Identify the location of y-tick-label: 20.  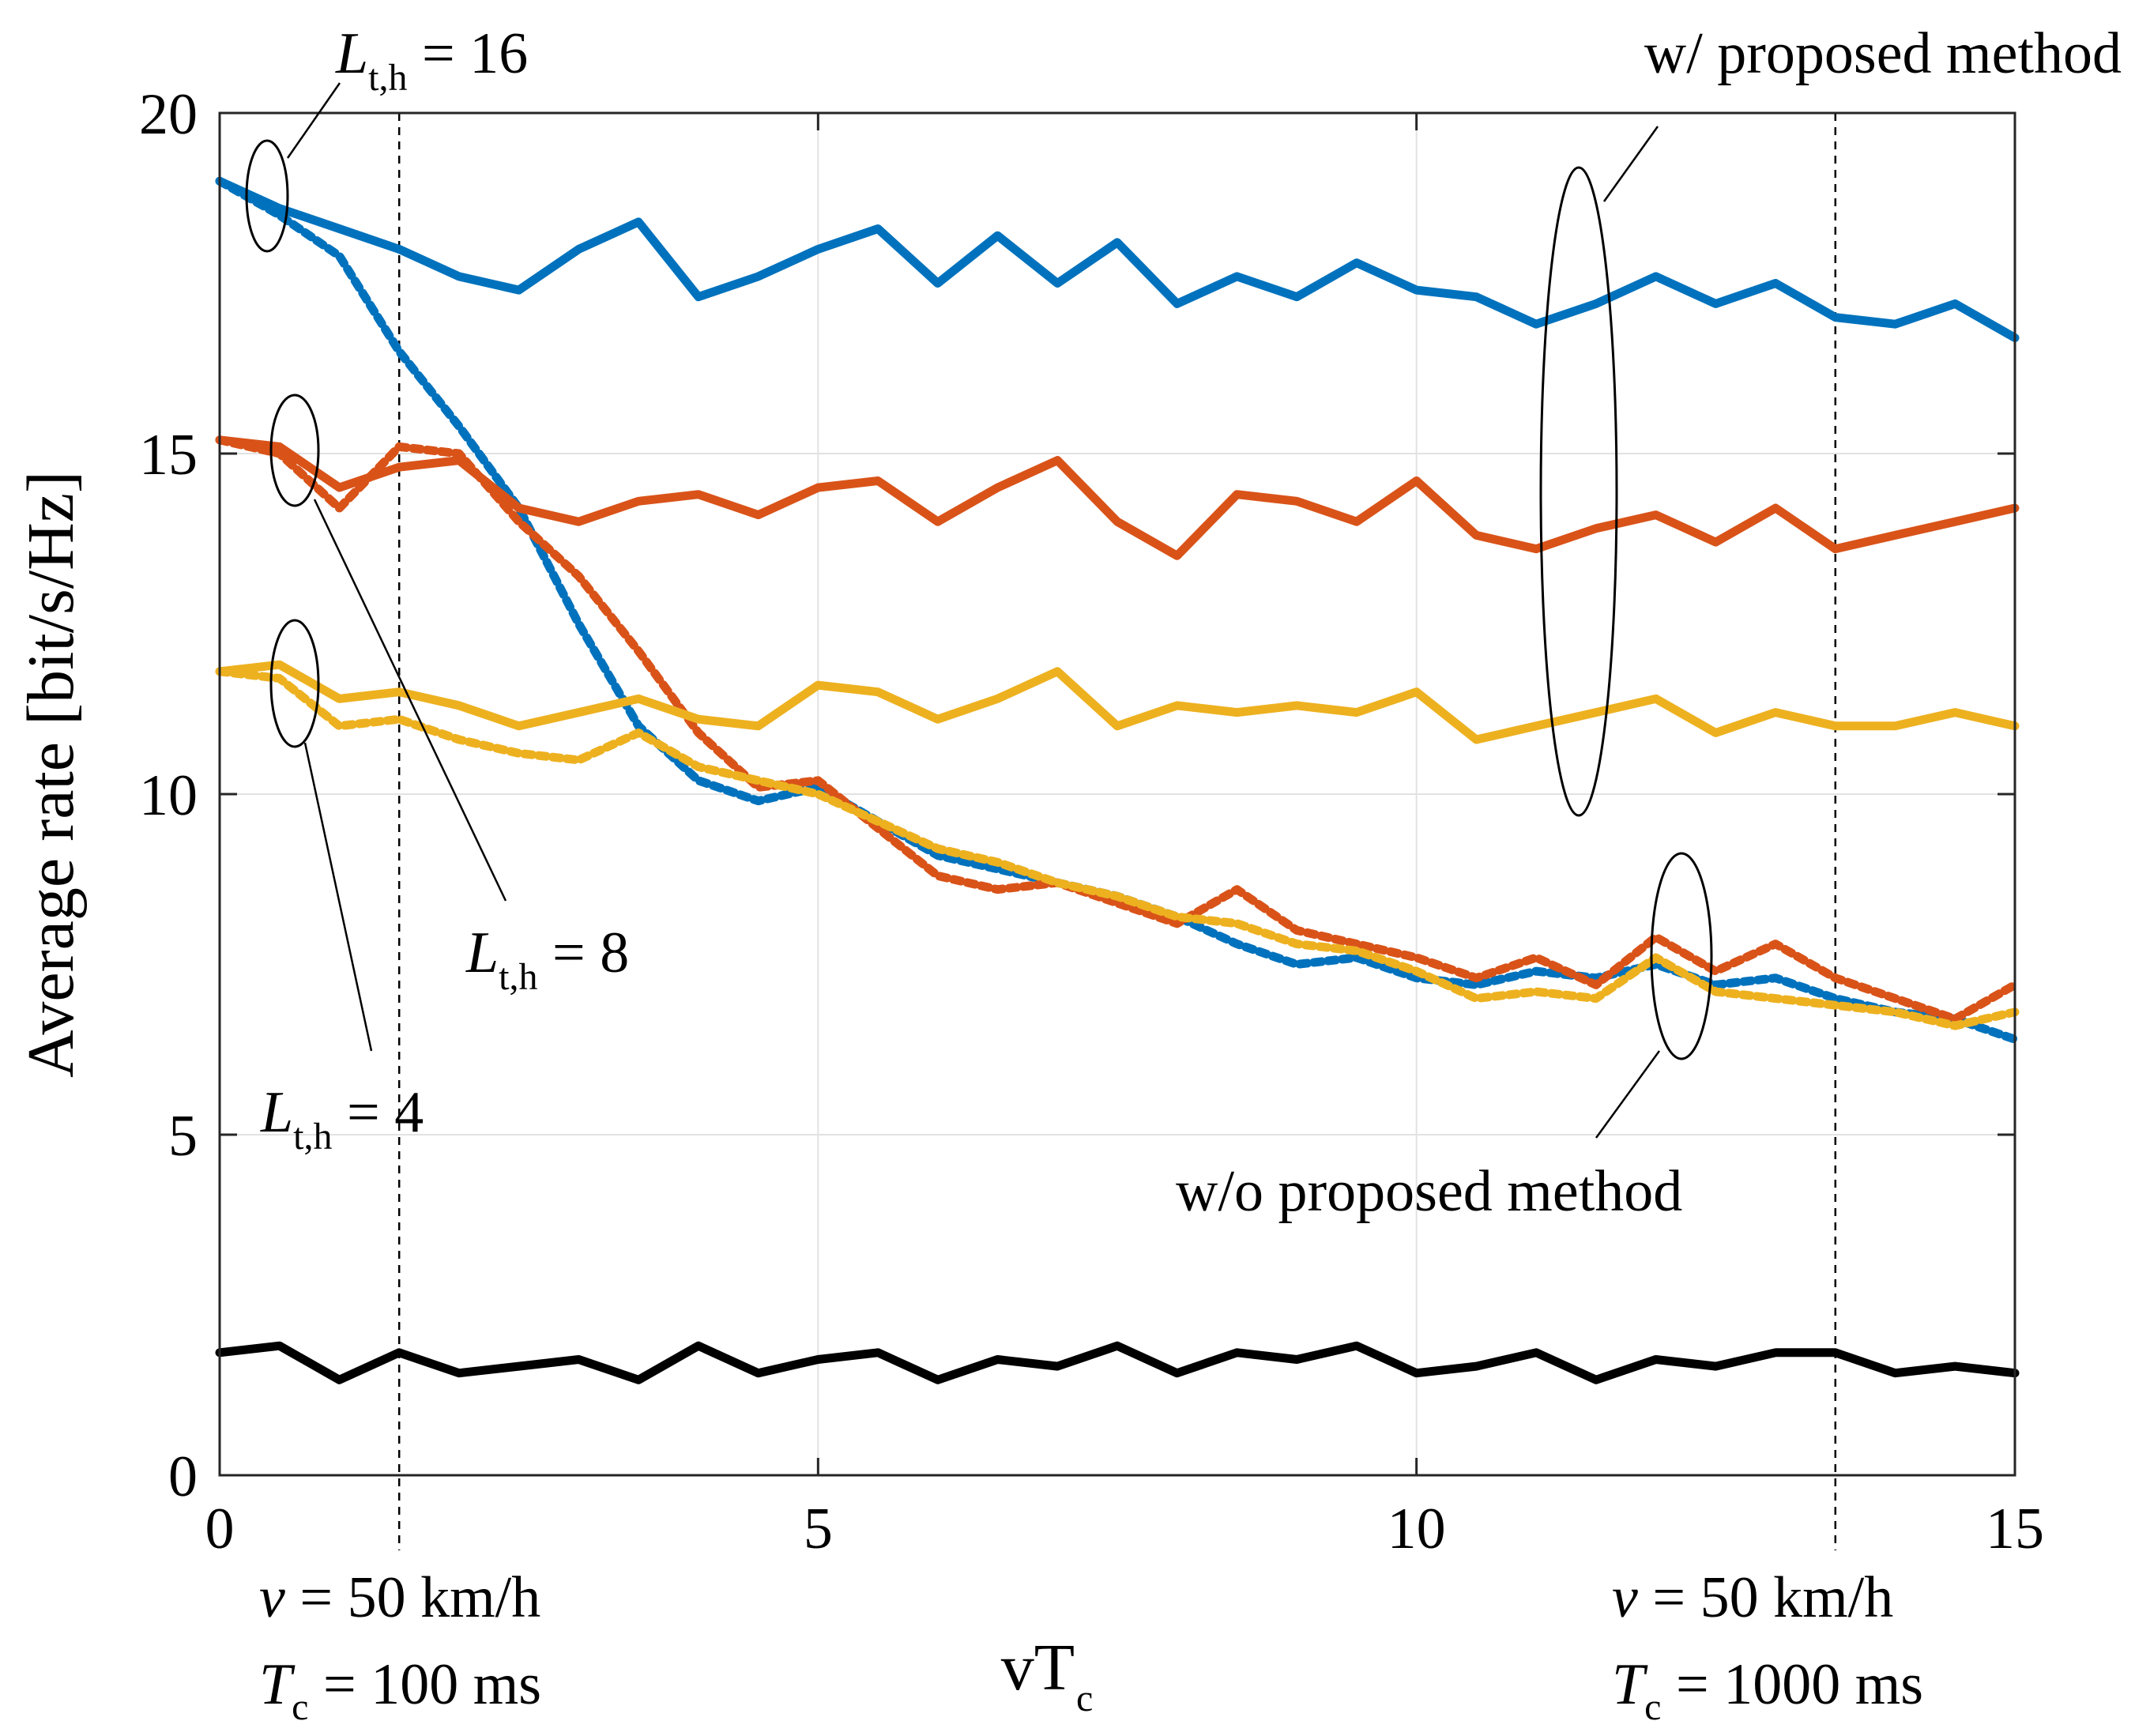
(168, 114).